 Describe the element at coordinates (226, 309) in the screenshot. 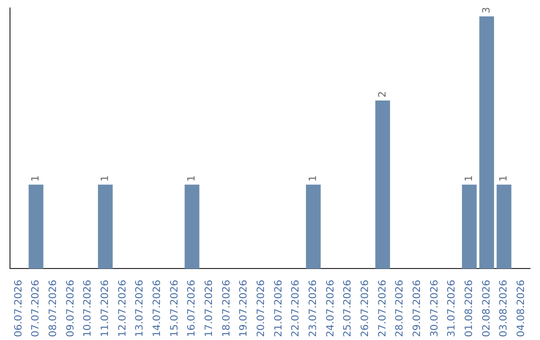

I see `x-tick-label: 18.07.2026` at that location.